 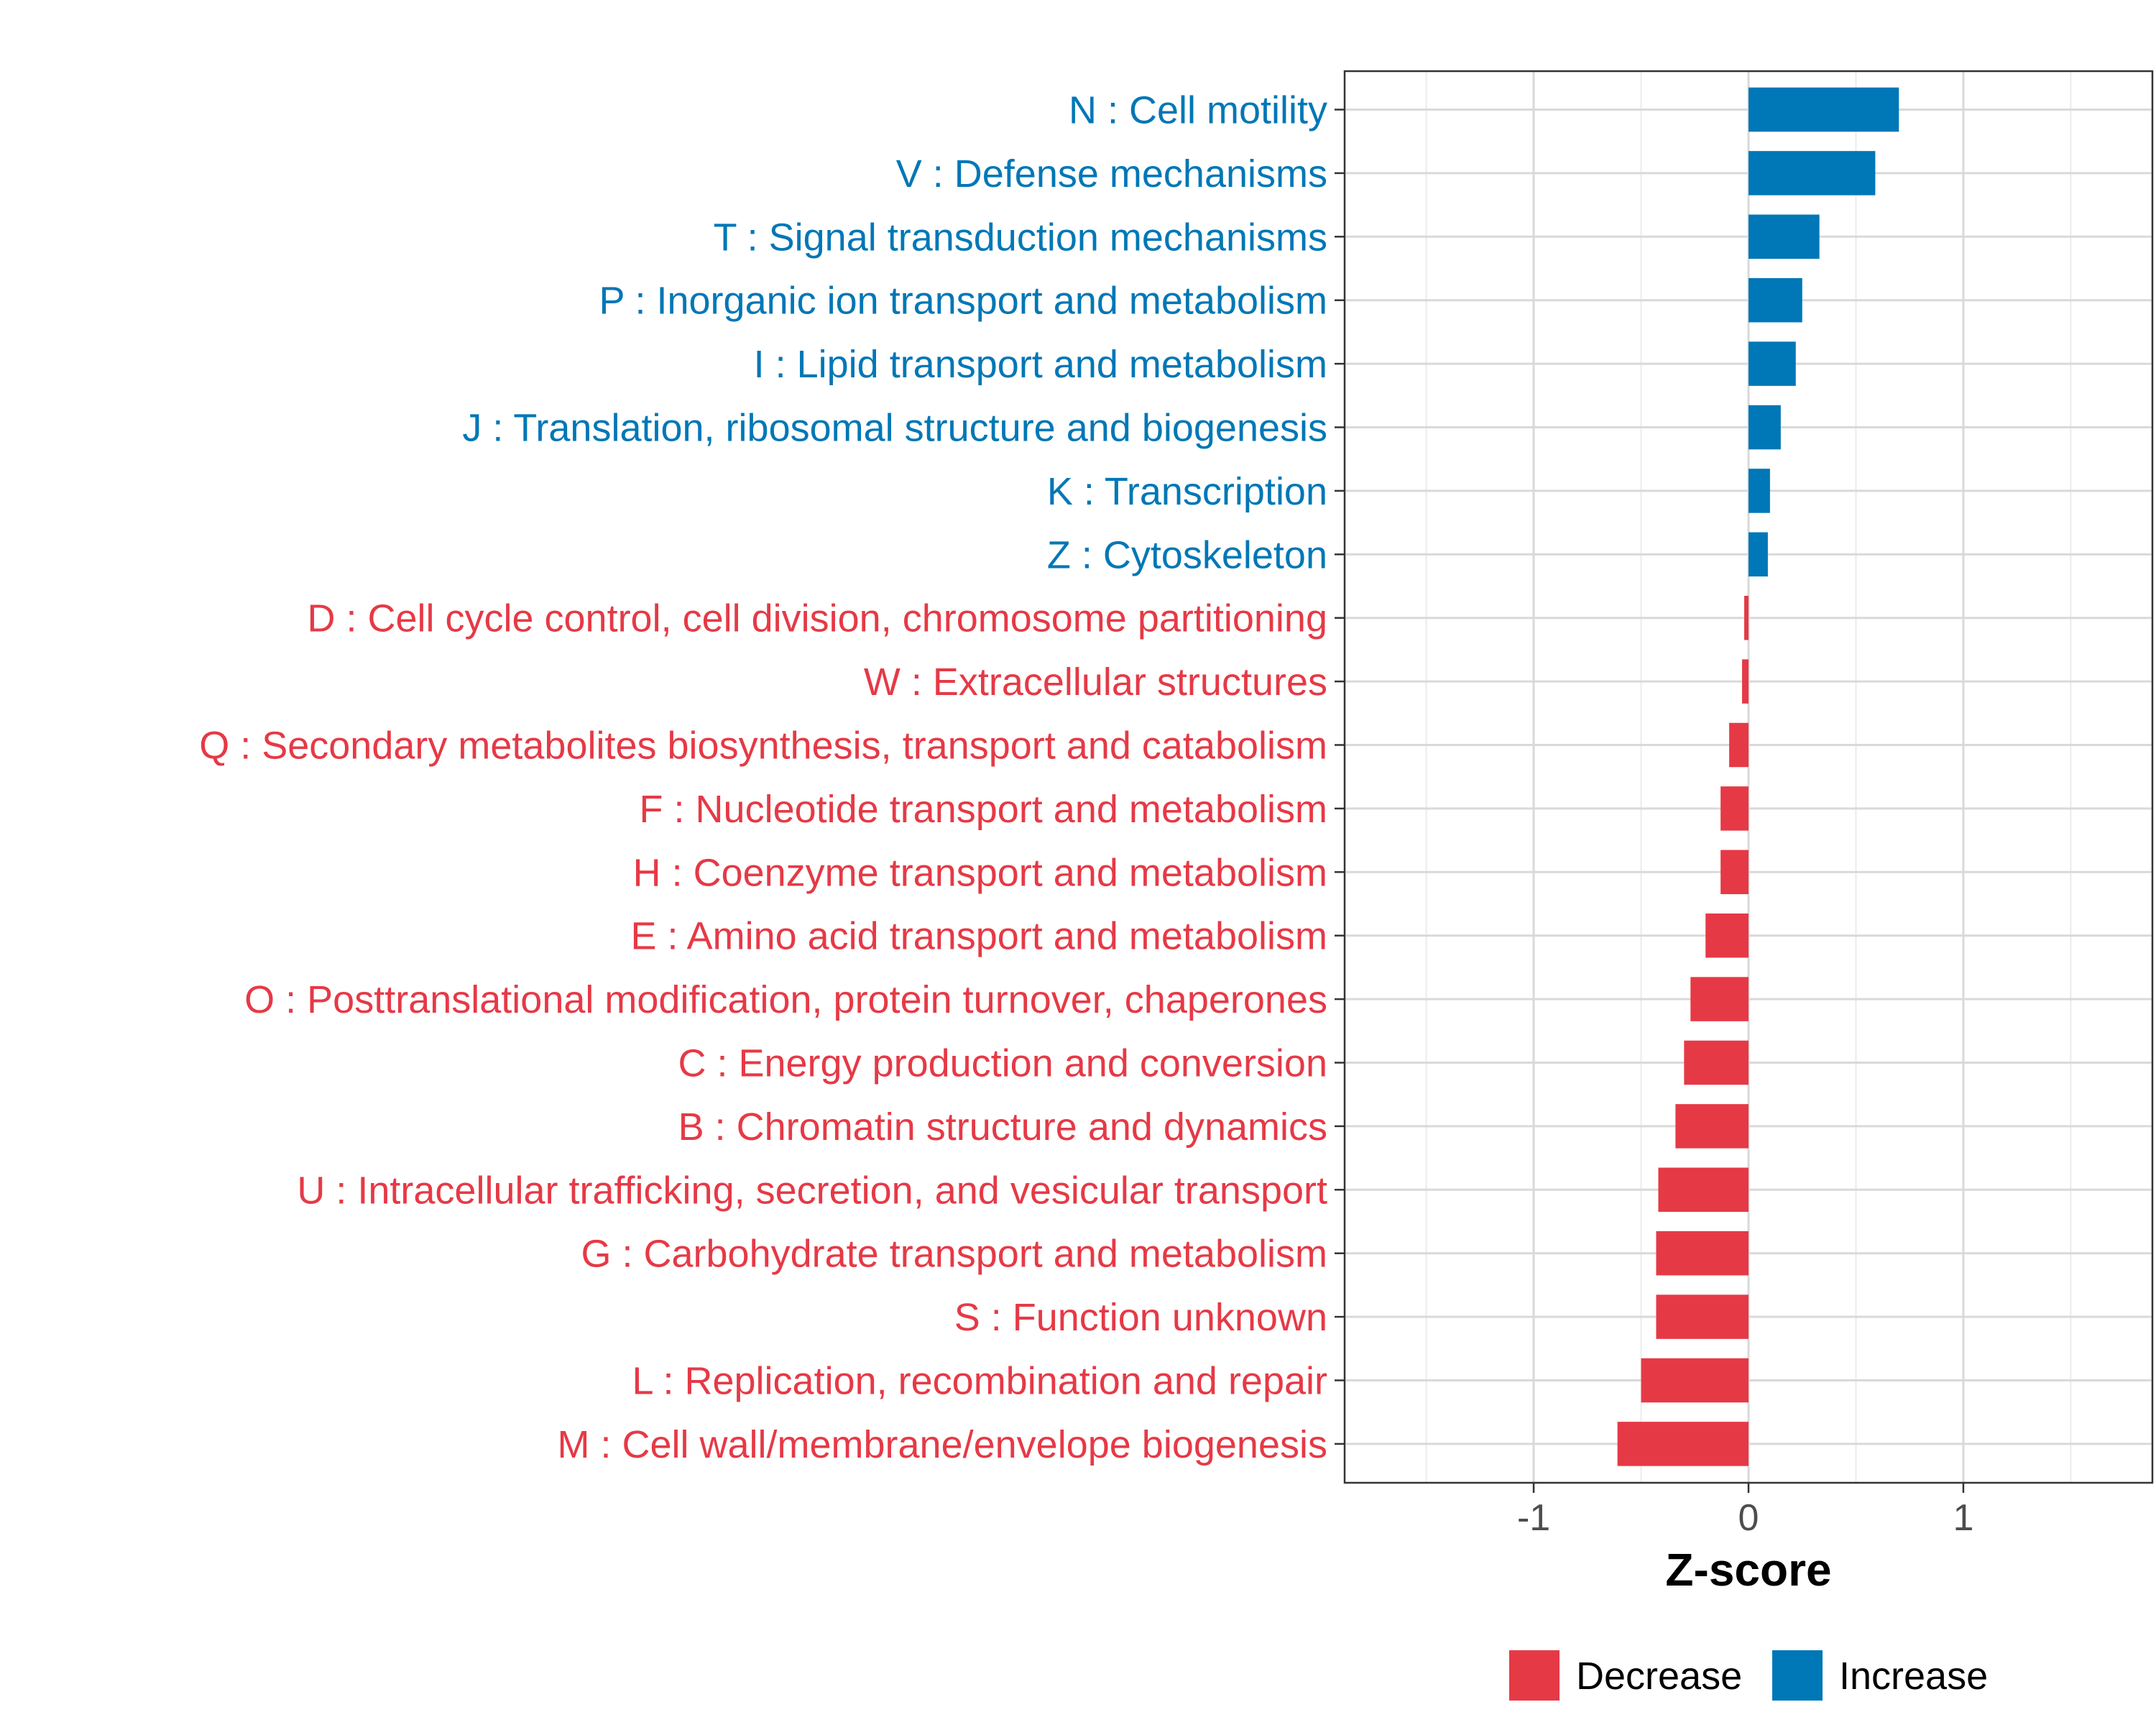 I want to click on category-label: N : Cell motility, so click(x=1198, y=110).